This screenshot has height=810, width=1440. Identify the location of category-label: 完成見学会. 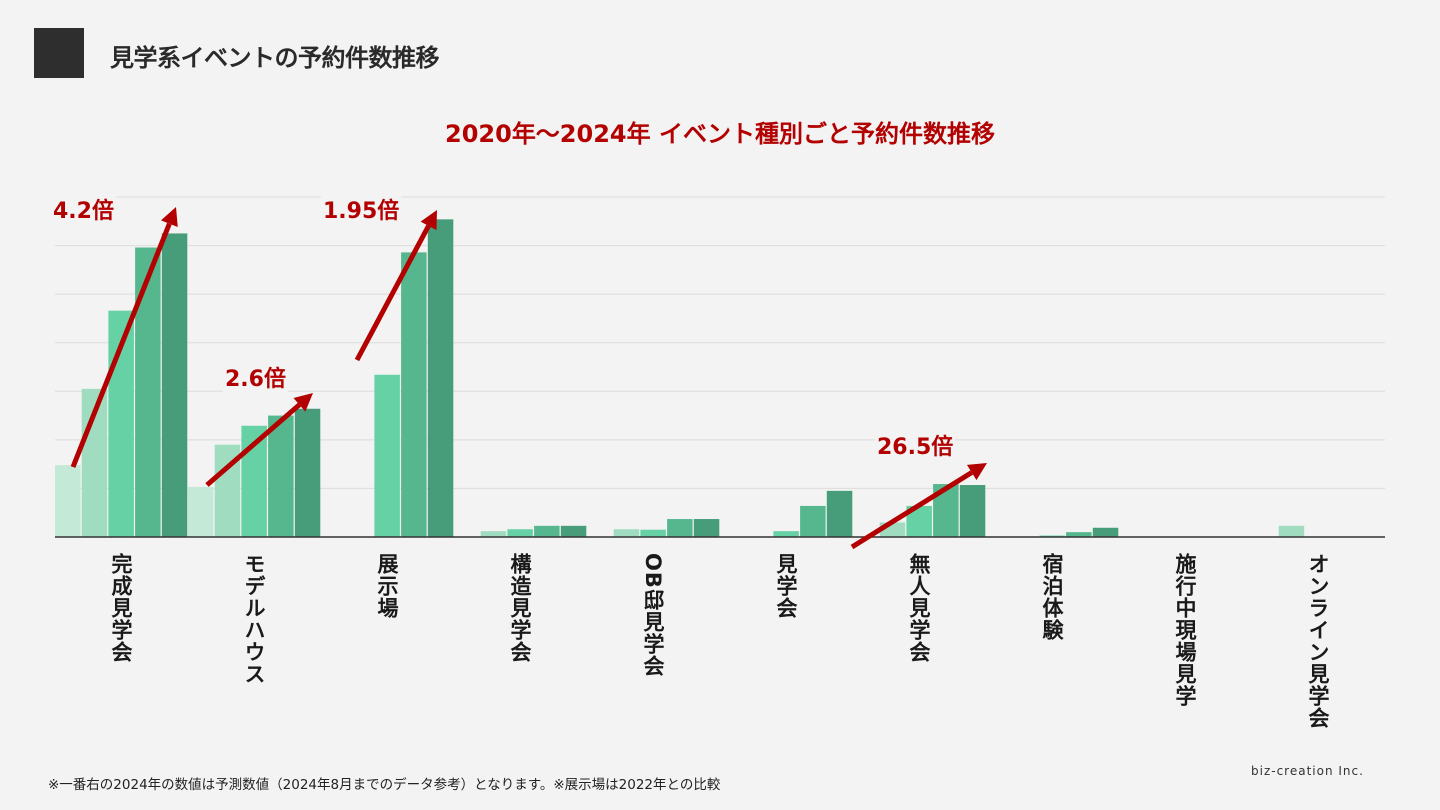
(121, 608).